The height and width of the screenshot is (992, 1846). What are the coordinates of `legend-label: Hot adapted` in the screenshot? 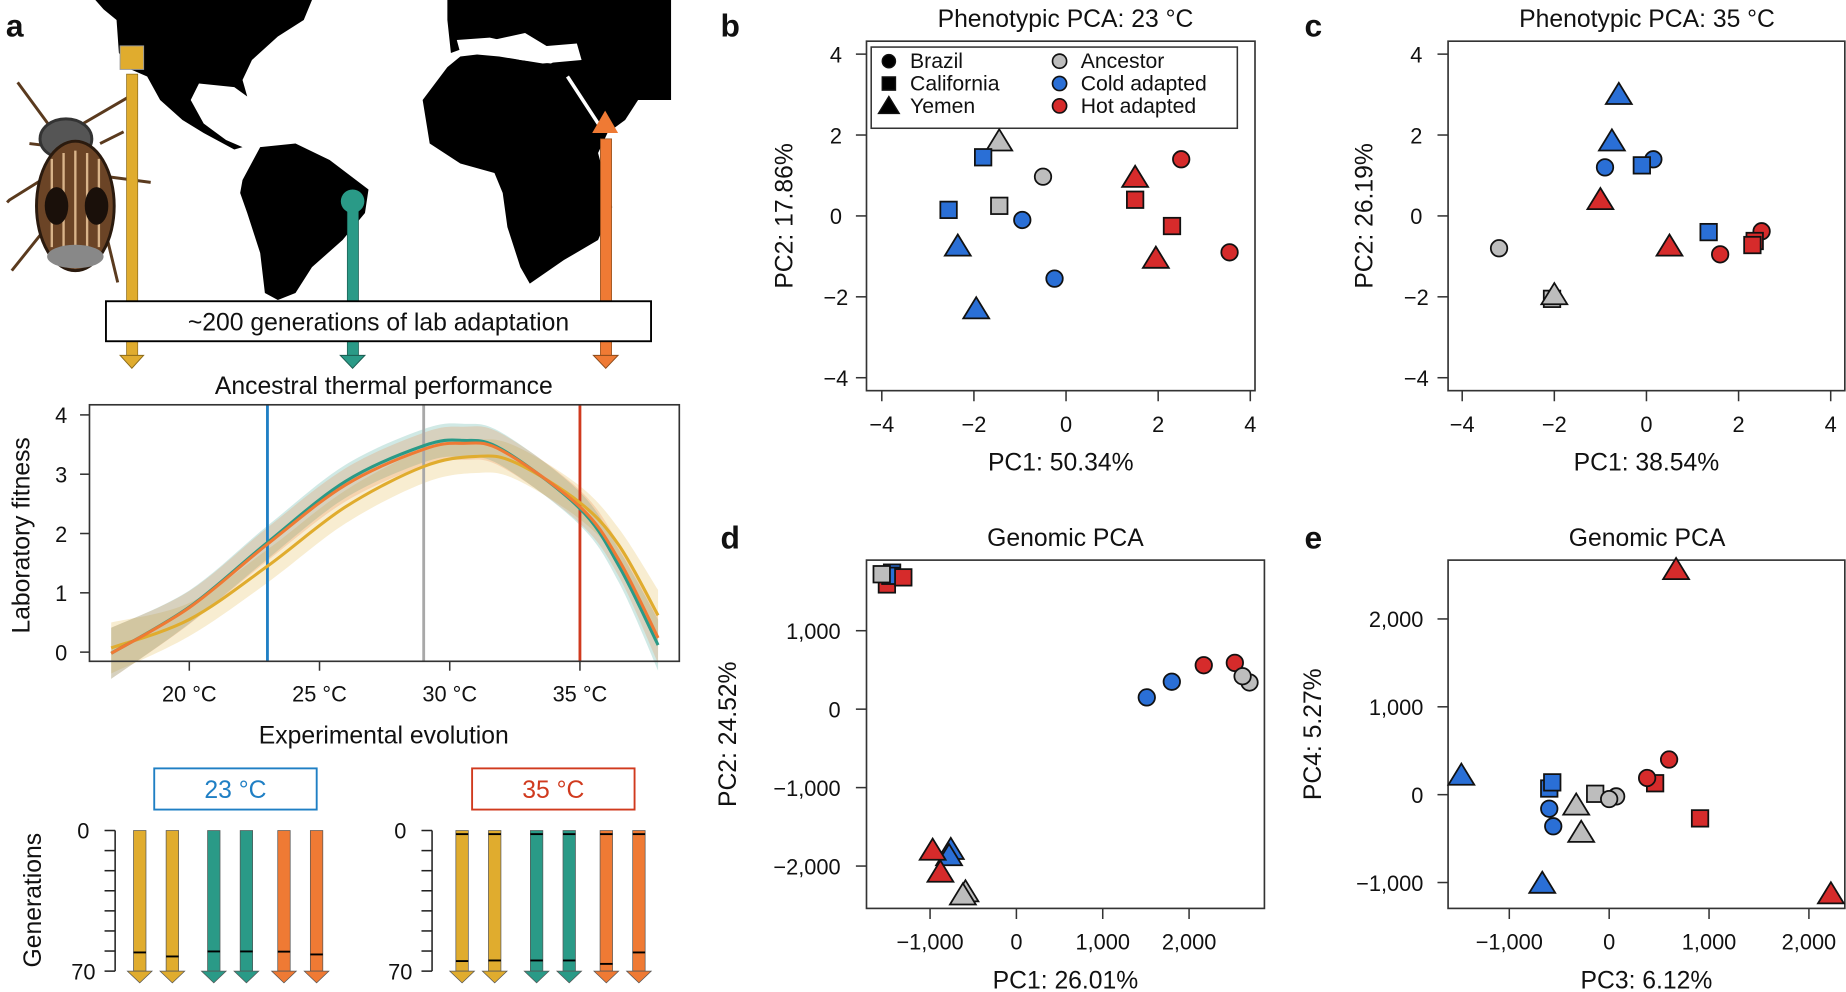 It's located at (1138, 106).